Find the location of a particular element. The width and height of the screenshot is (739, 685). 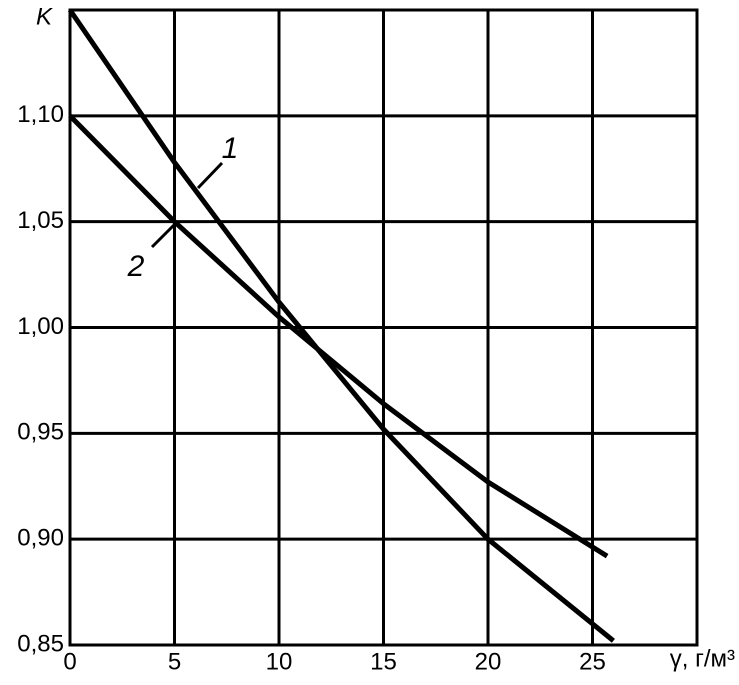

y-tick-label: 1,05 is located at coordinates (40, 220).